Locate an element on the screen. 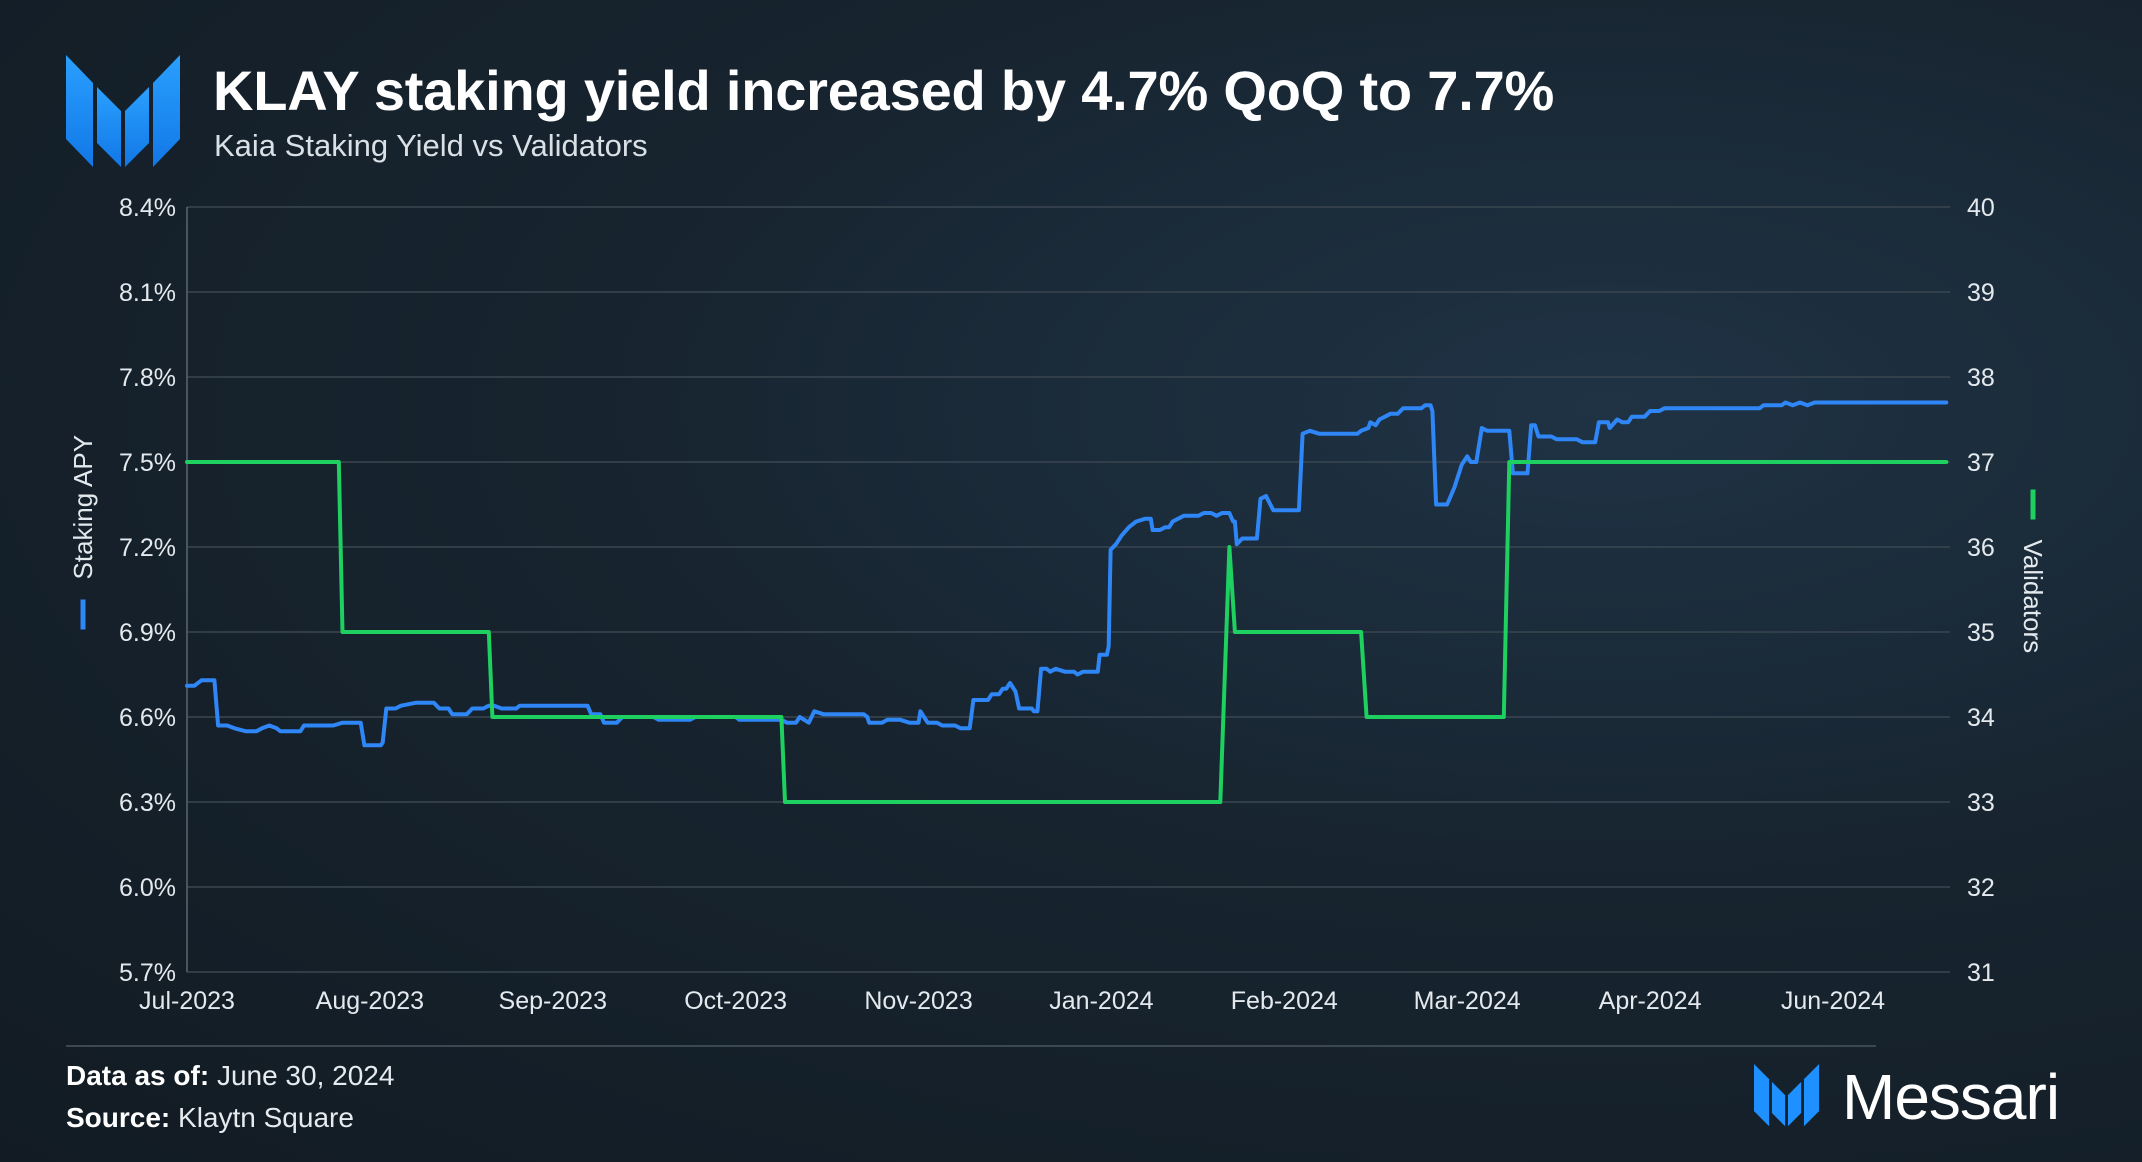  y-right-tick-label: 32 is located at coordinates (1981, 888).